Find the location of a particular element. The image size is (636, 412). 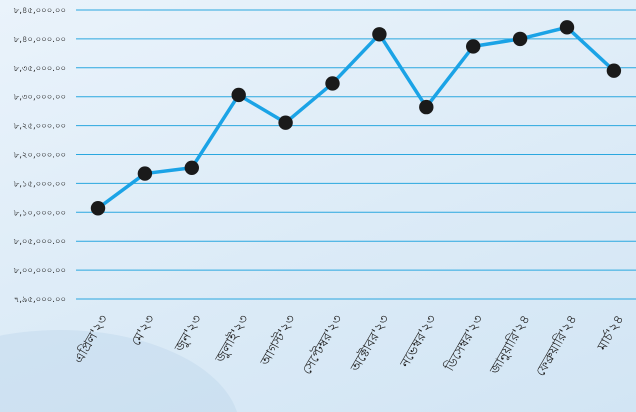

y-tick-label: ৮,০০,০০০.০০ is located at coordinates (40, 271).